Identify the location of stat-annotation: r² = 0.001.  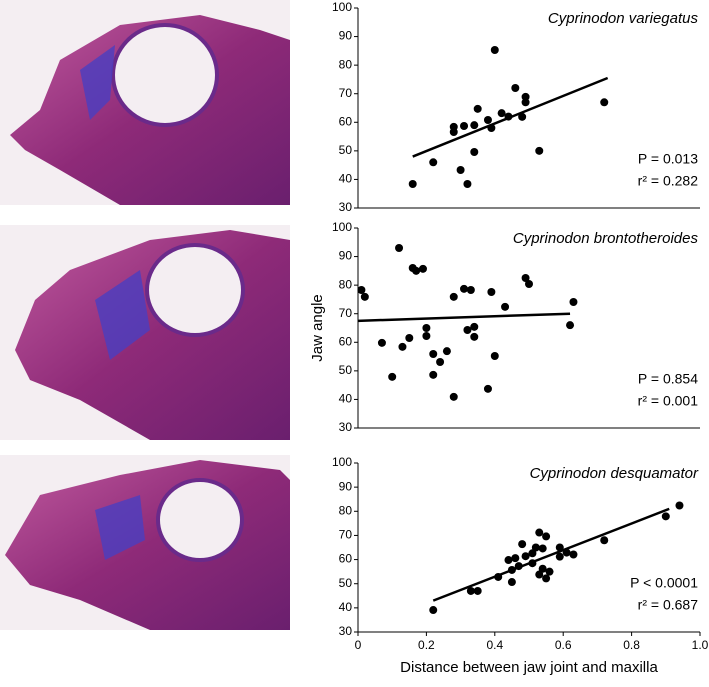
(668, 401).